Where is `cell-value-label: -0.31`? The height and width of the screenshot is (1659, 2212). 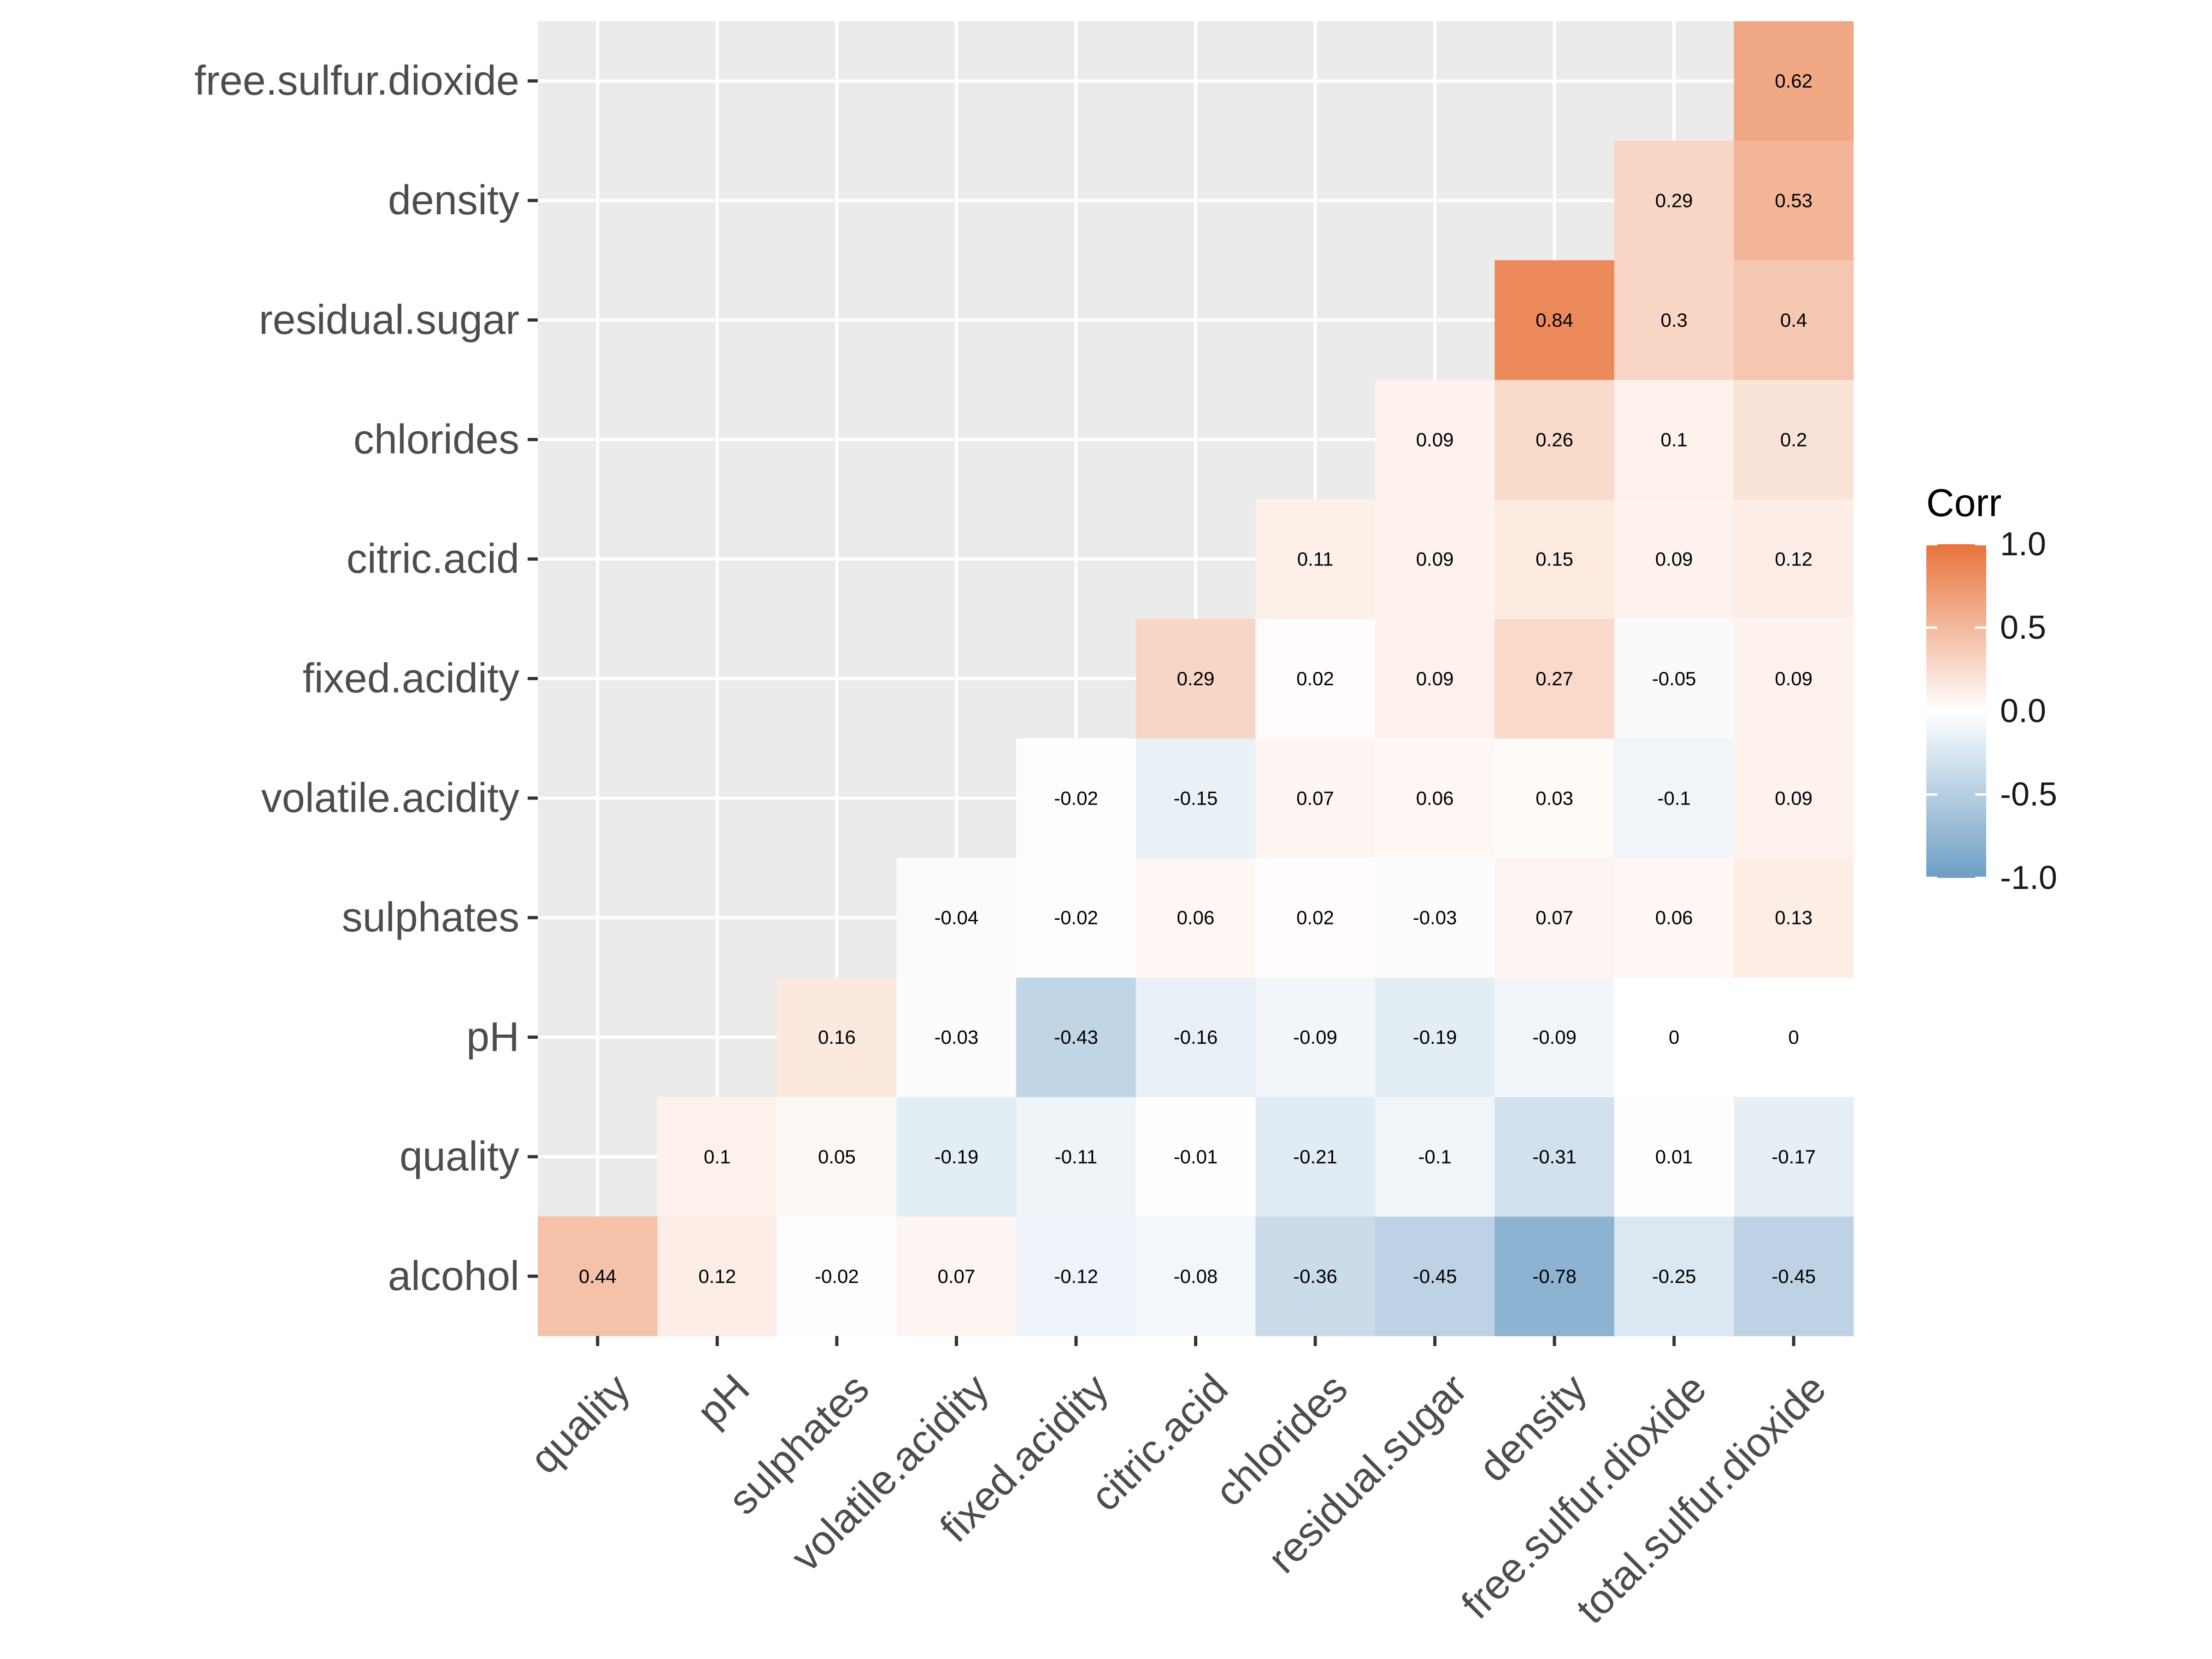
cell-value-label: -0.31 is located at coordinates (1554, 1156).